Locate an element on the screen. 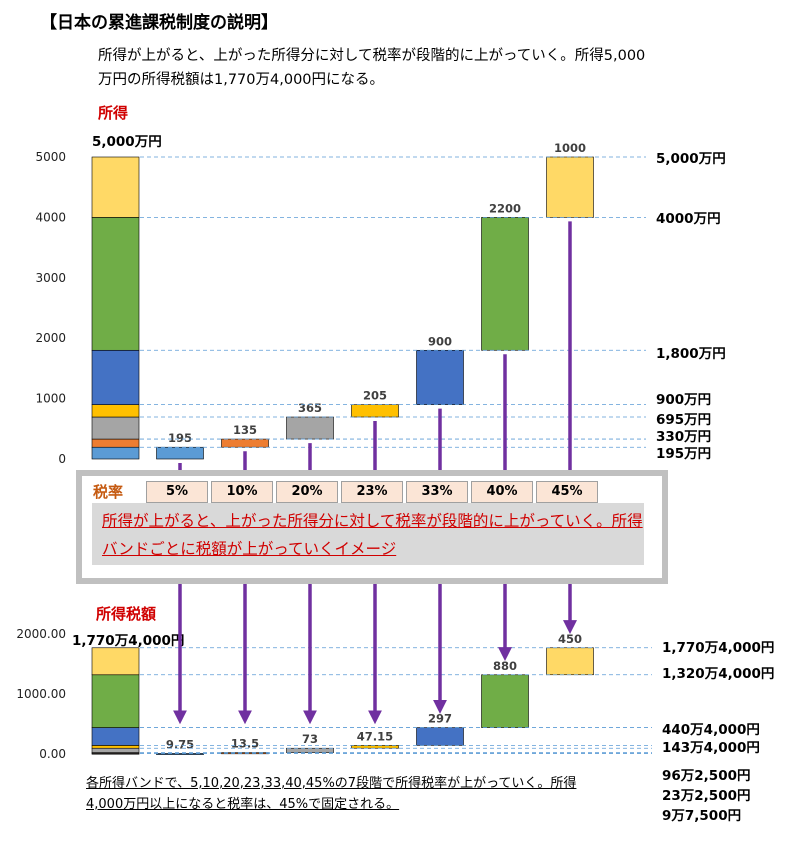 Image resolution: width=797 pixels, height=845 pixels. y-tick-label: 4000 is located at coordinates (50, 217).